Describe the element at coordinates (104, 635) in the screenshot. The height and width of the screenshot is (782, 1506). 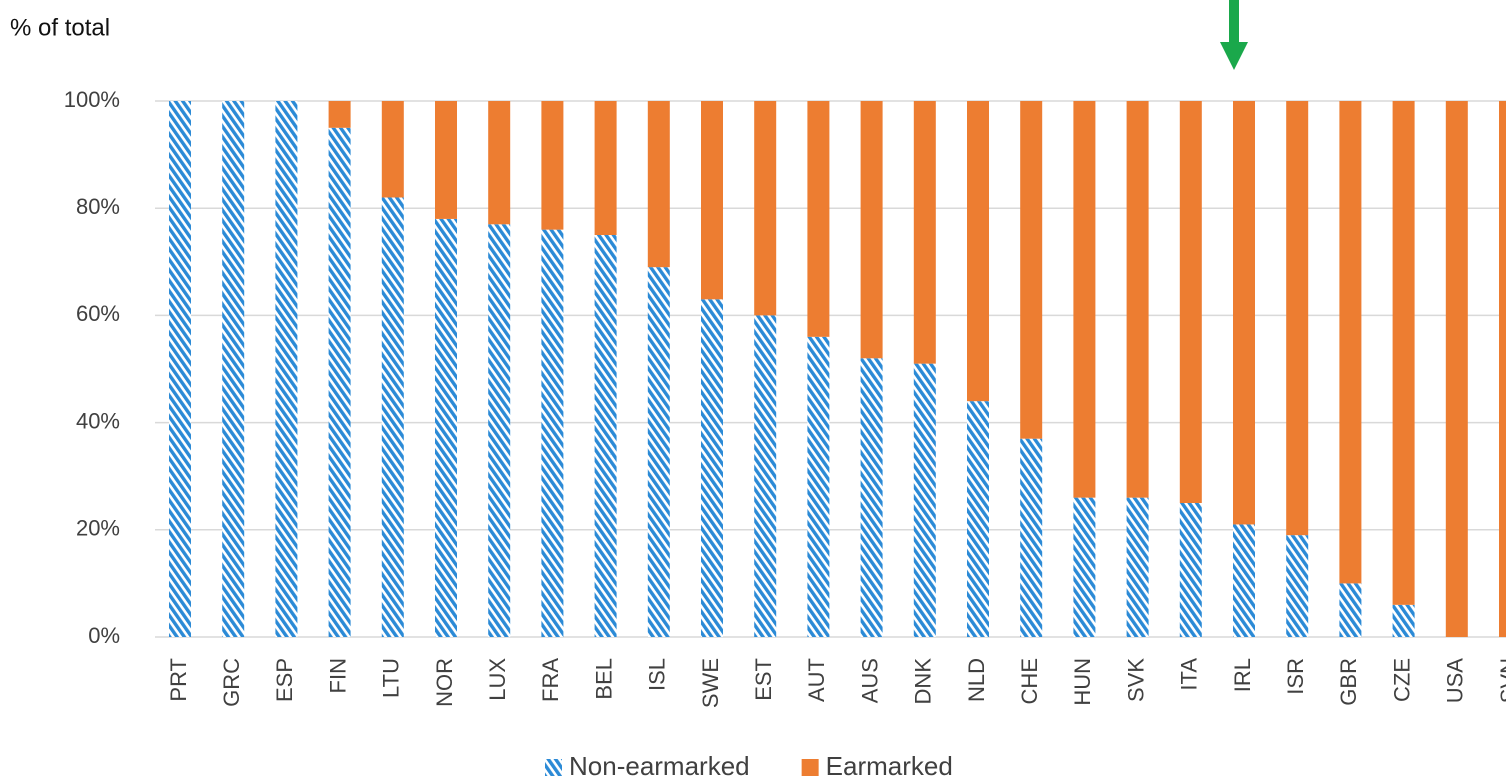
I see `y-tick-label: 0%` at that location.